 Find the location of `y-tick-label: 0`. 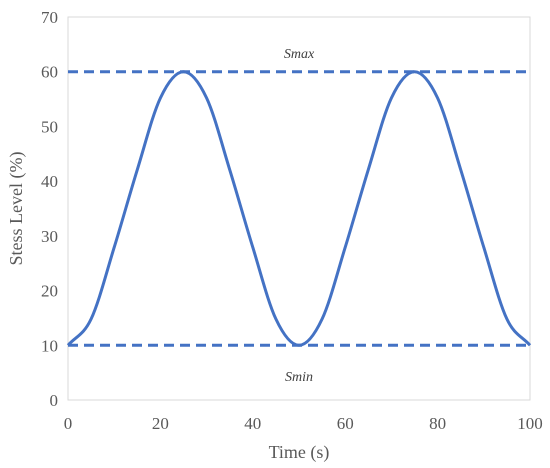

y-tick-label: 0 is located at coordinates (54, 400).